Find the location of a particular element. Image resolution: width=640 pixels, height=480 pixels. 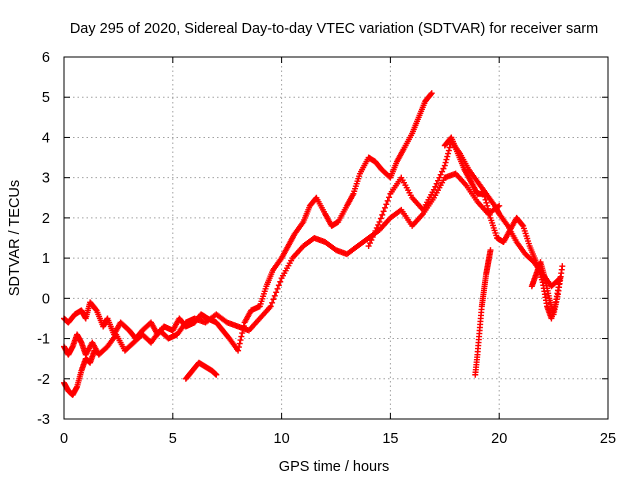

y-tick-label: 3 is located at coordinates (46, 179).